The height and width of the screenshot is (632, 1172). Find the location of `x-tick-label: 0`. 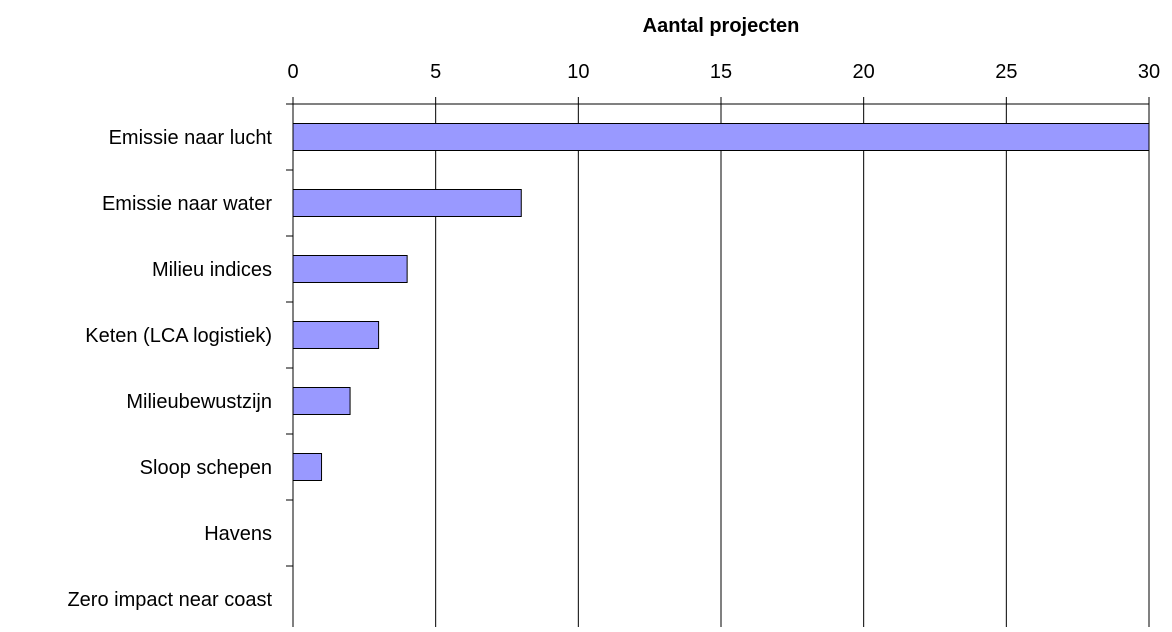

x-tick-label: 0 is located at coordinates (292, 72).